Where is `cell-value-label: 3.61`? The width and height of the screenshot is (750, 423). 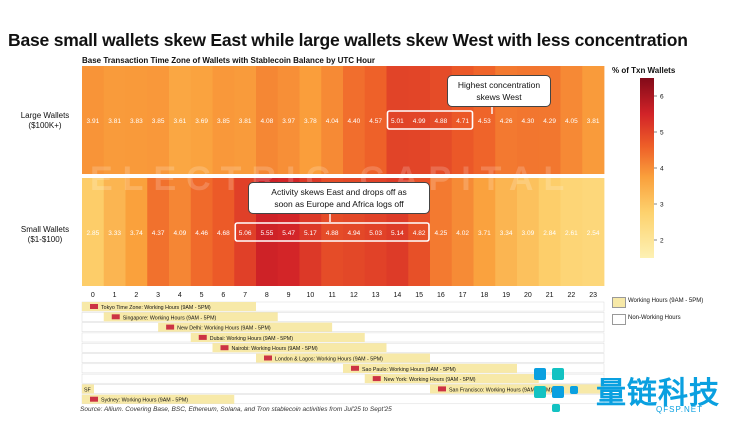 cell-value-label: 3.61 is located at coordinates (180, 121).